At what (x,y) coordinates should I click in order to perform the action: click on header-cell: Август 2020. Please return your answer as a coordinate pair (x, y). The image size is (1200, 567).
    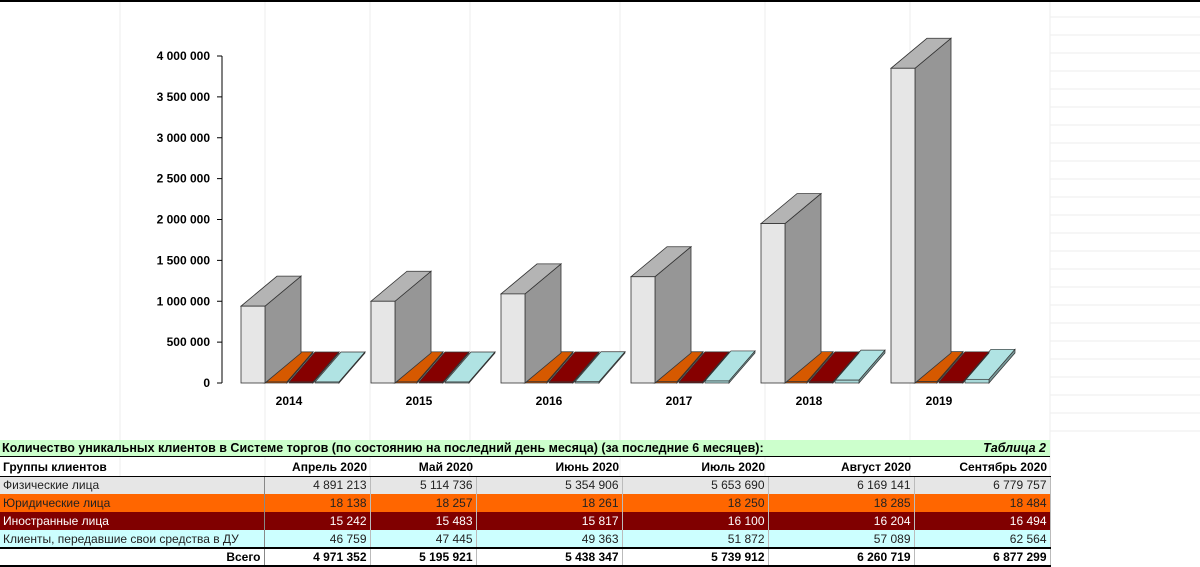
    Looking at the image, I should click on (841, 467).